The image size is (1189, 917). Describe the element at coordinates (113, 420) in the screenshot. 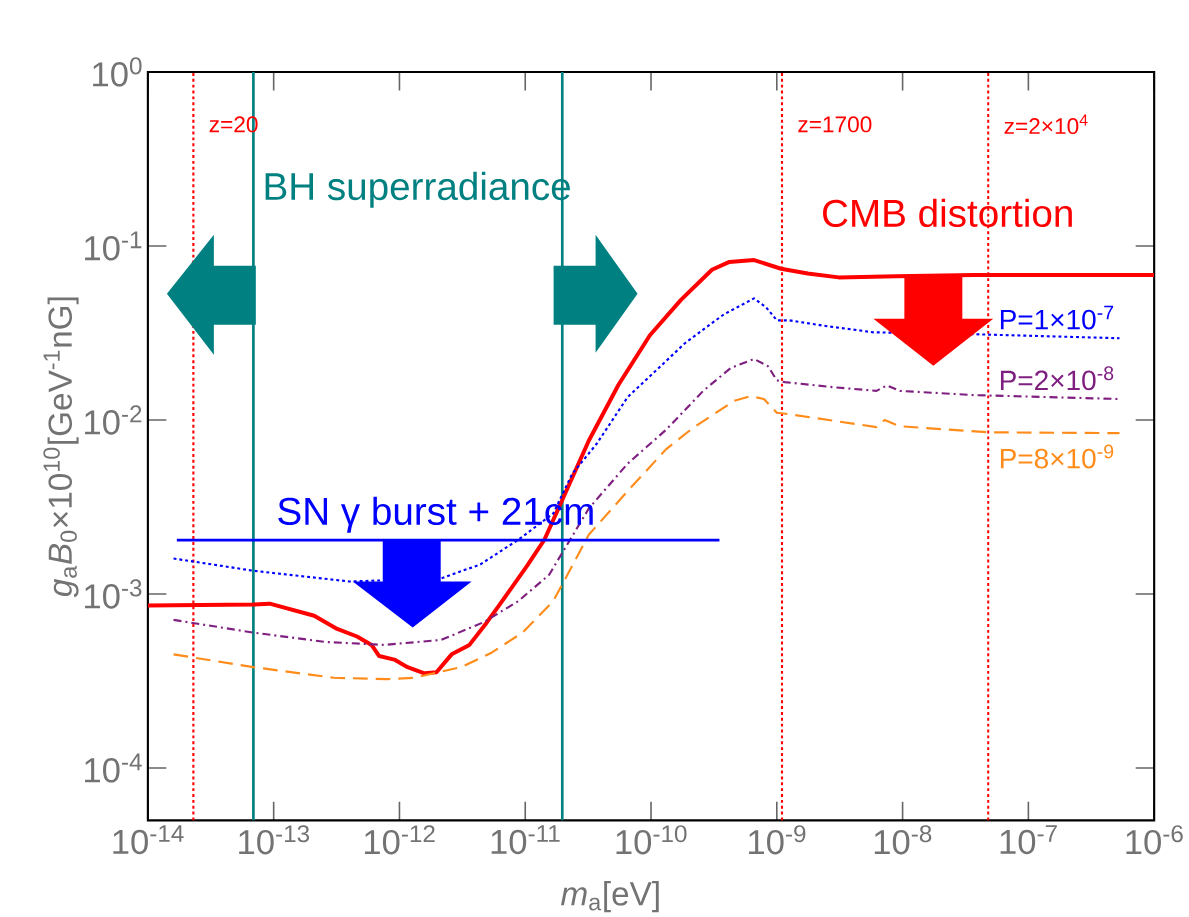

I see `y-tick-label: 10$^{-2}$` at that location.